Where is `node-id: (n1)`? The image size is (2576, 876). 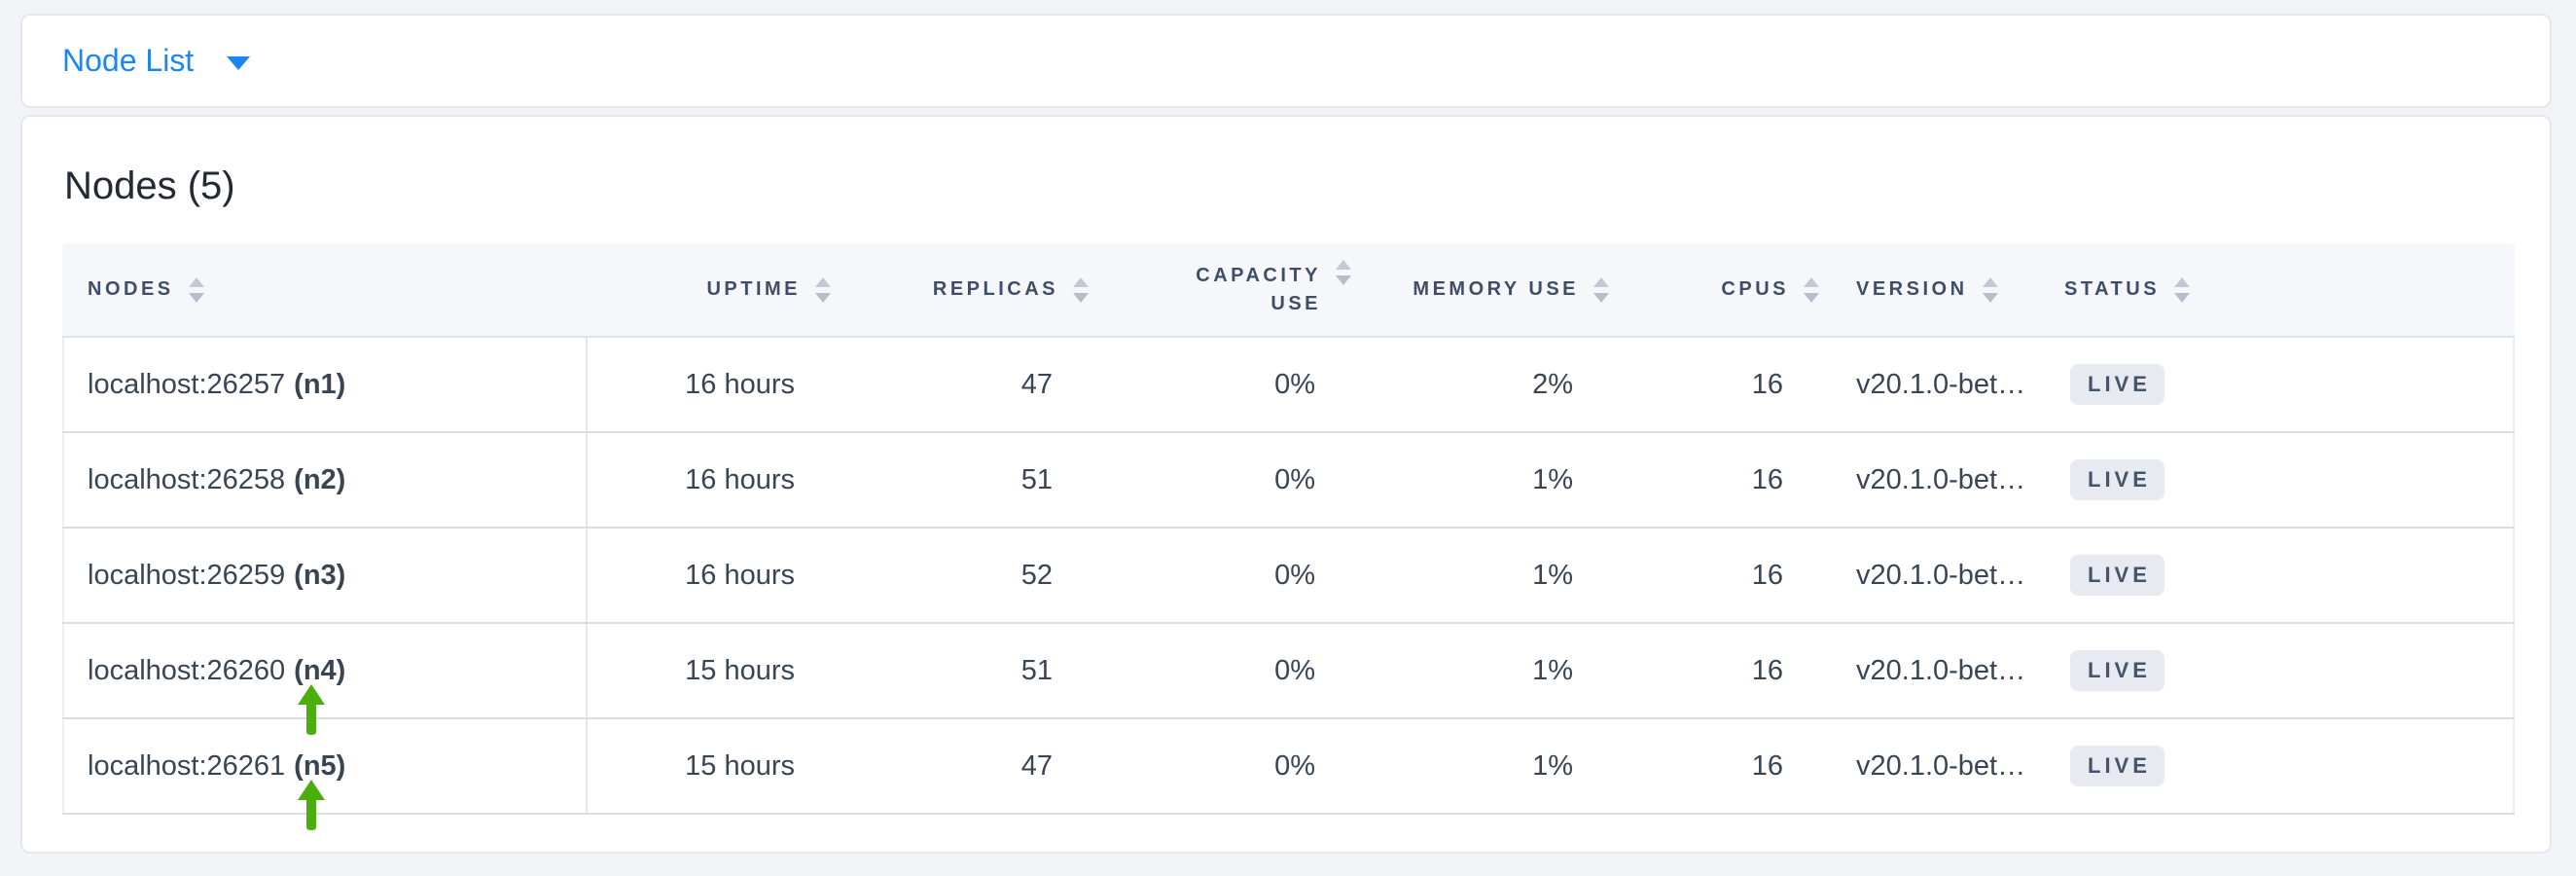 node-id: (n1) is located at coordinates (320, 384).